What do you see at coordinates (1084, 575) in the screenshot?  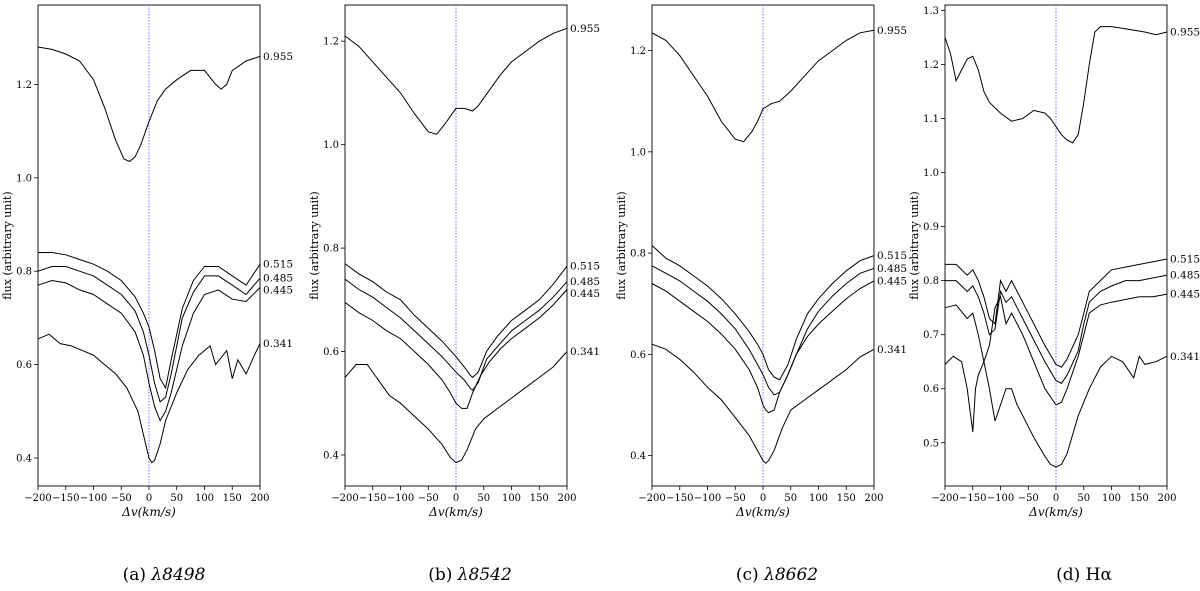 I see `caption-d: (d) Hα` at bounding box center [1084, 575].